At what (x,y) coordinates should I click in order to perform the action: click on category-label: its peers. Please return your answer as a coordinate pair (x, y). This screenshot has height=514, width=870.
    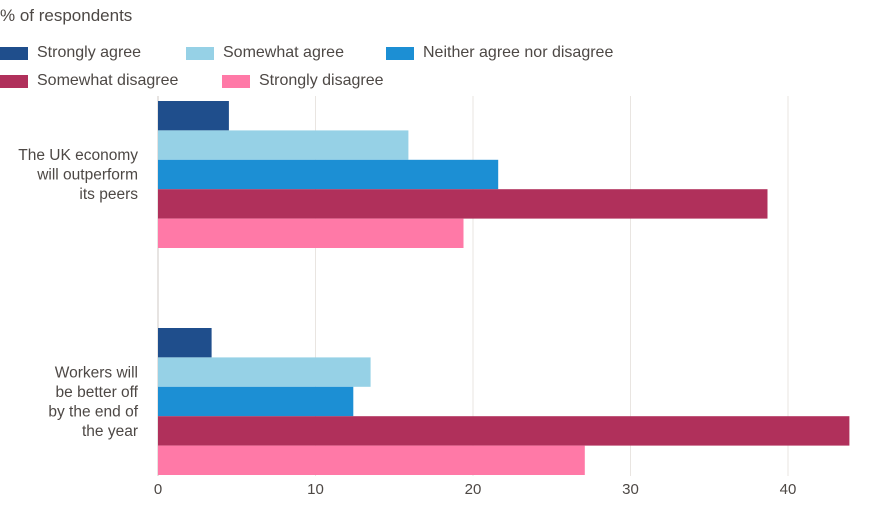
    Looking at the image, I should click on (108, 194).